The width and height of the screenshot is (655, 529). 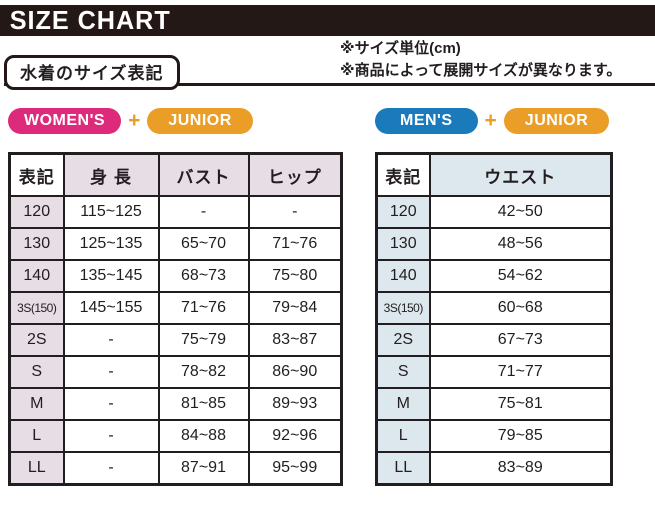 What do you see at coordinates (520, 340) in the screenshot?
I see `measurement-cell: 67~73` at bounding box center [520, 340].